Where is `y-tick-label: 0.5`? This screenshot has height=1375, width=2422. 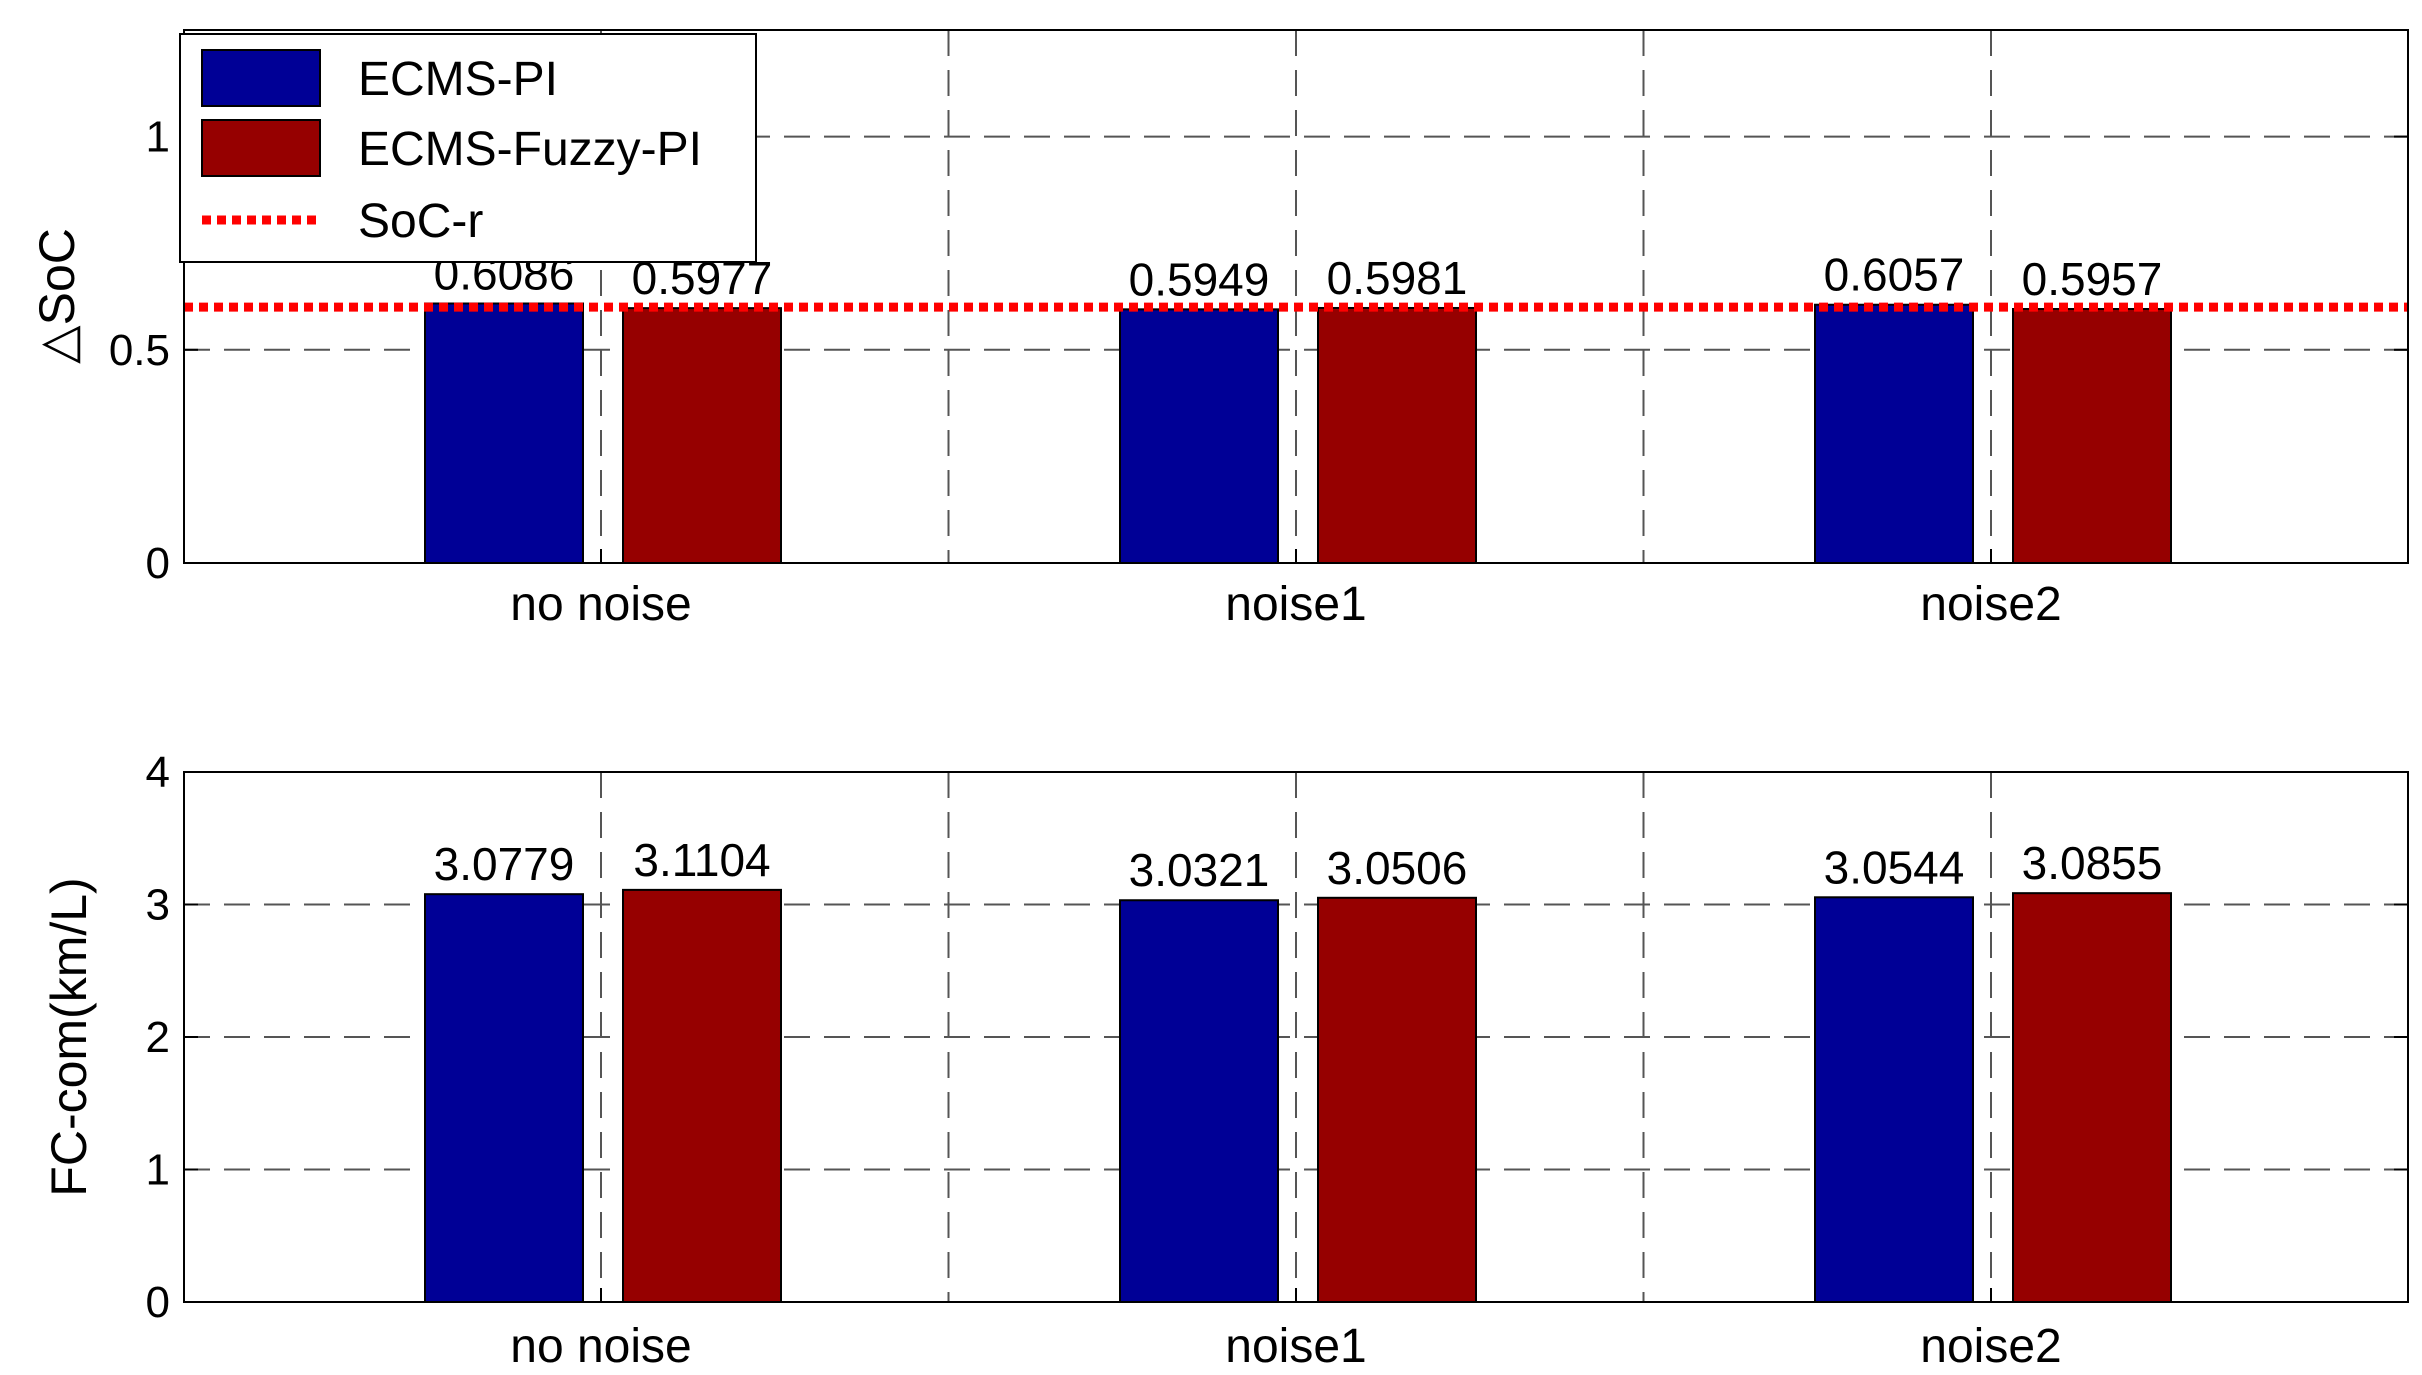 y-tick-label: 0.5 is located at coordinates (139, 350).